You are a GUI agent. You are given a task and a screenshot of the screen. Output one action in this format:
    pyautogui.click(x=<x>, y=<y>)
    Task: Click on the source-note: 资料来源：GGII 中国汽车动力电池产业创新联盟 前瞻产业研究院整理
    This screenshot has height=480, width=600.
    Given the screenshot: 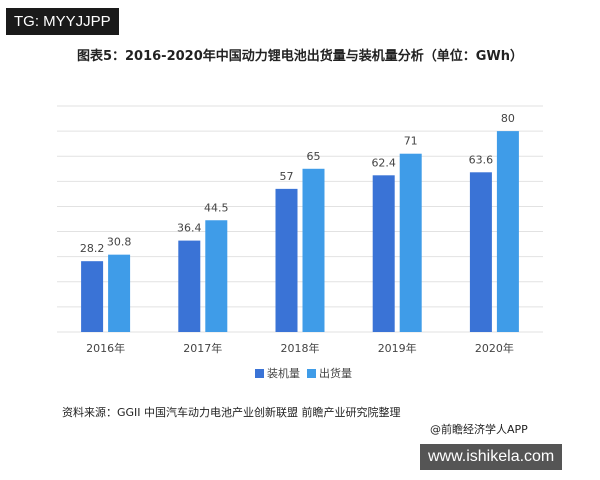 What is the action you would take?
    pyautogui.click(x=231, y=412)
    